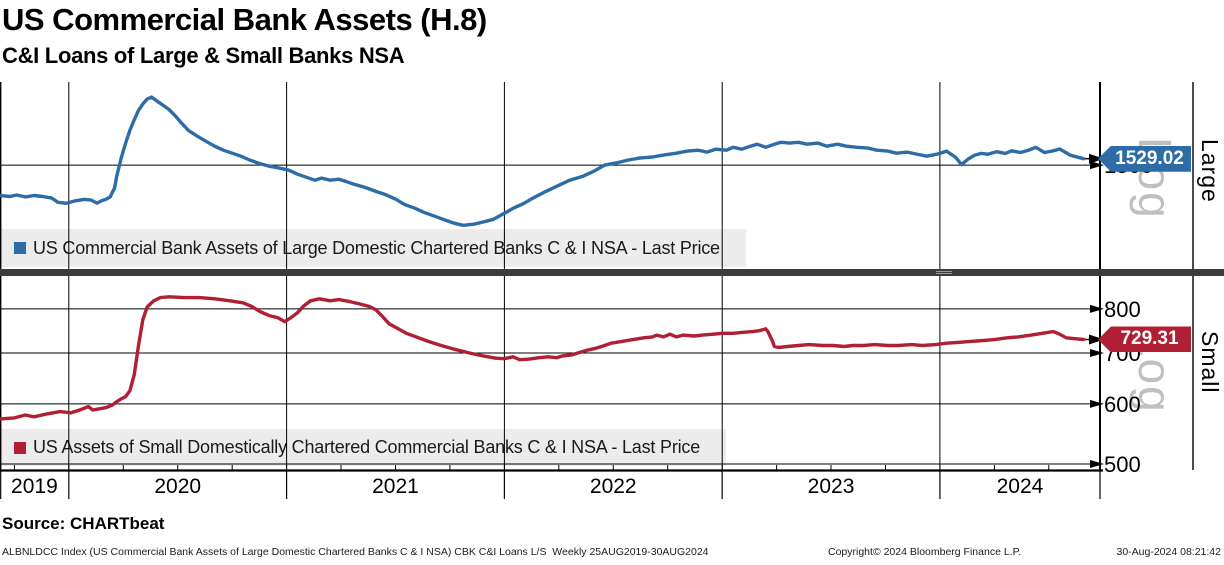  I want to click on panel-label-small: Small, so click(1210, 362).